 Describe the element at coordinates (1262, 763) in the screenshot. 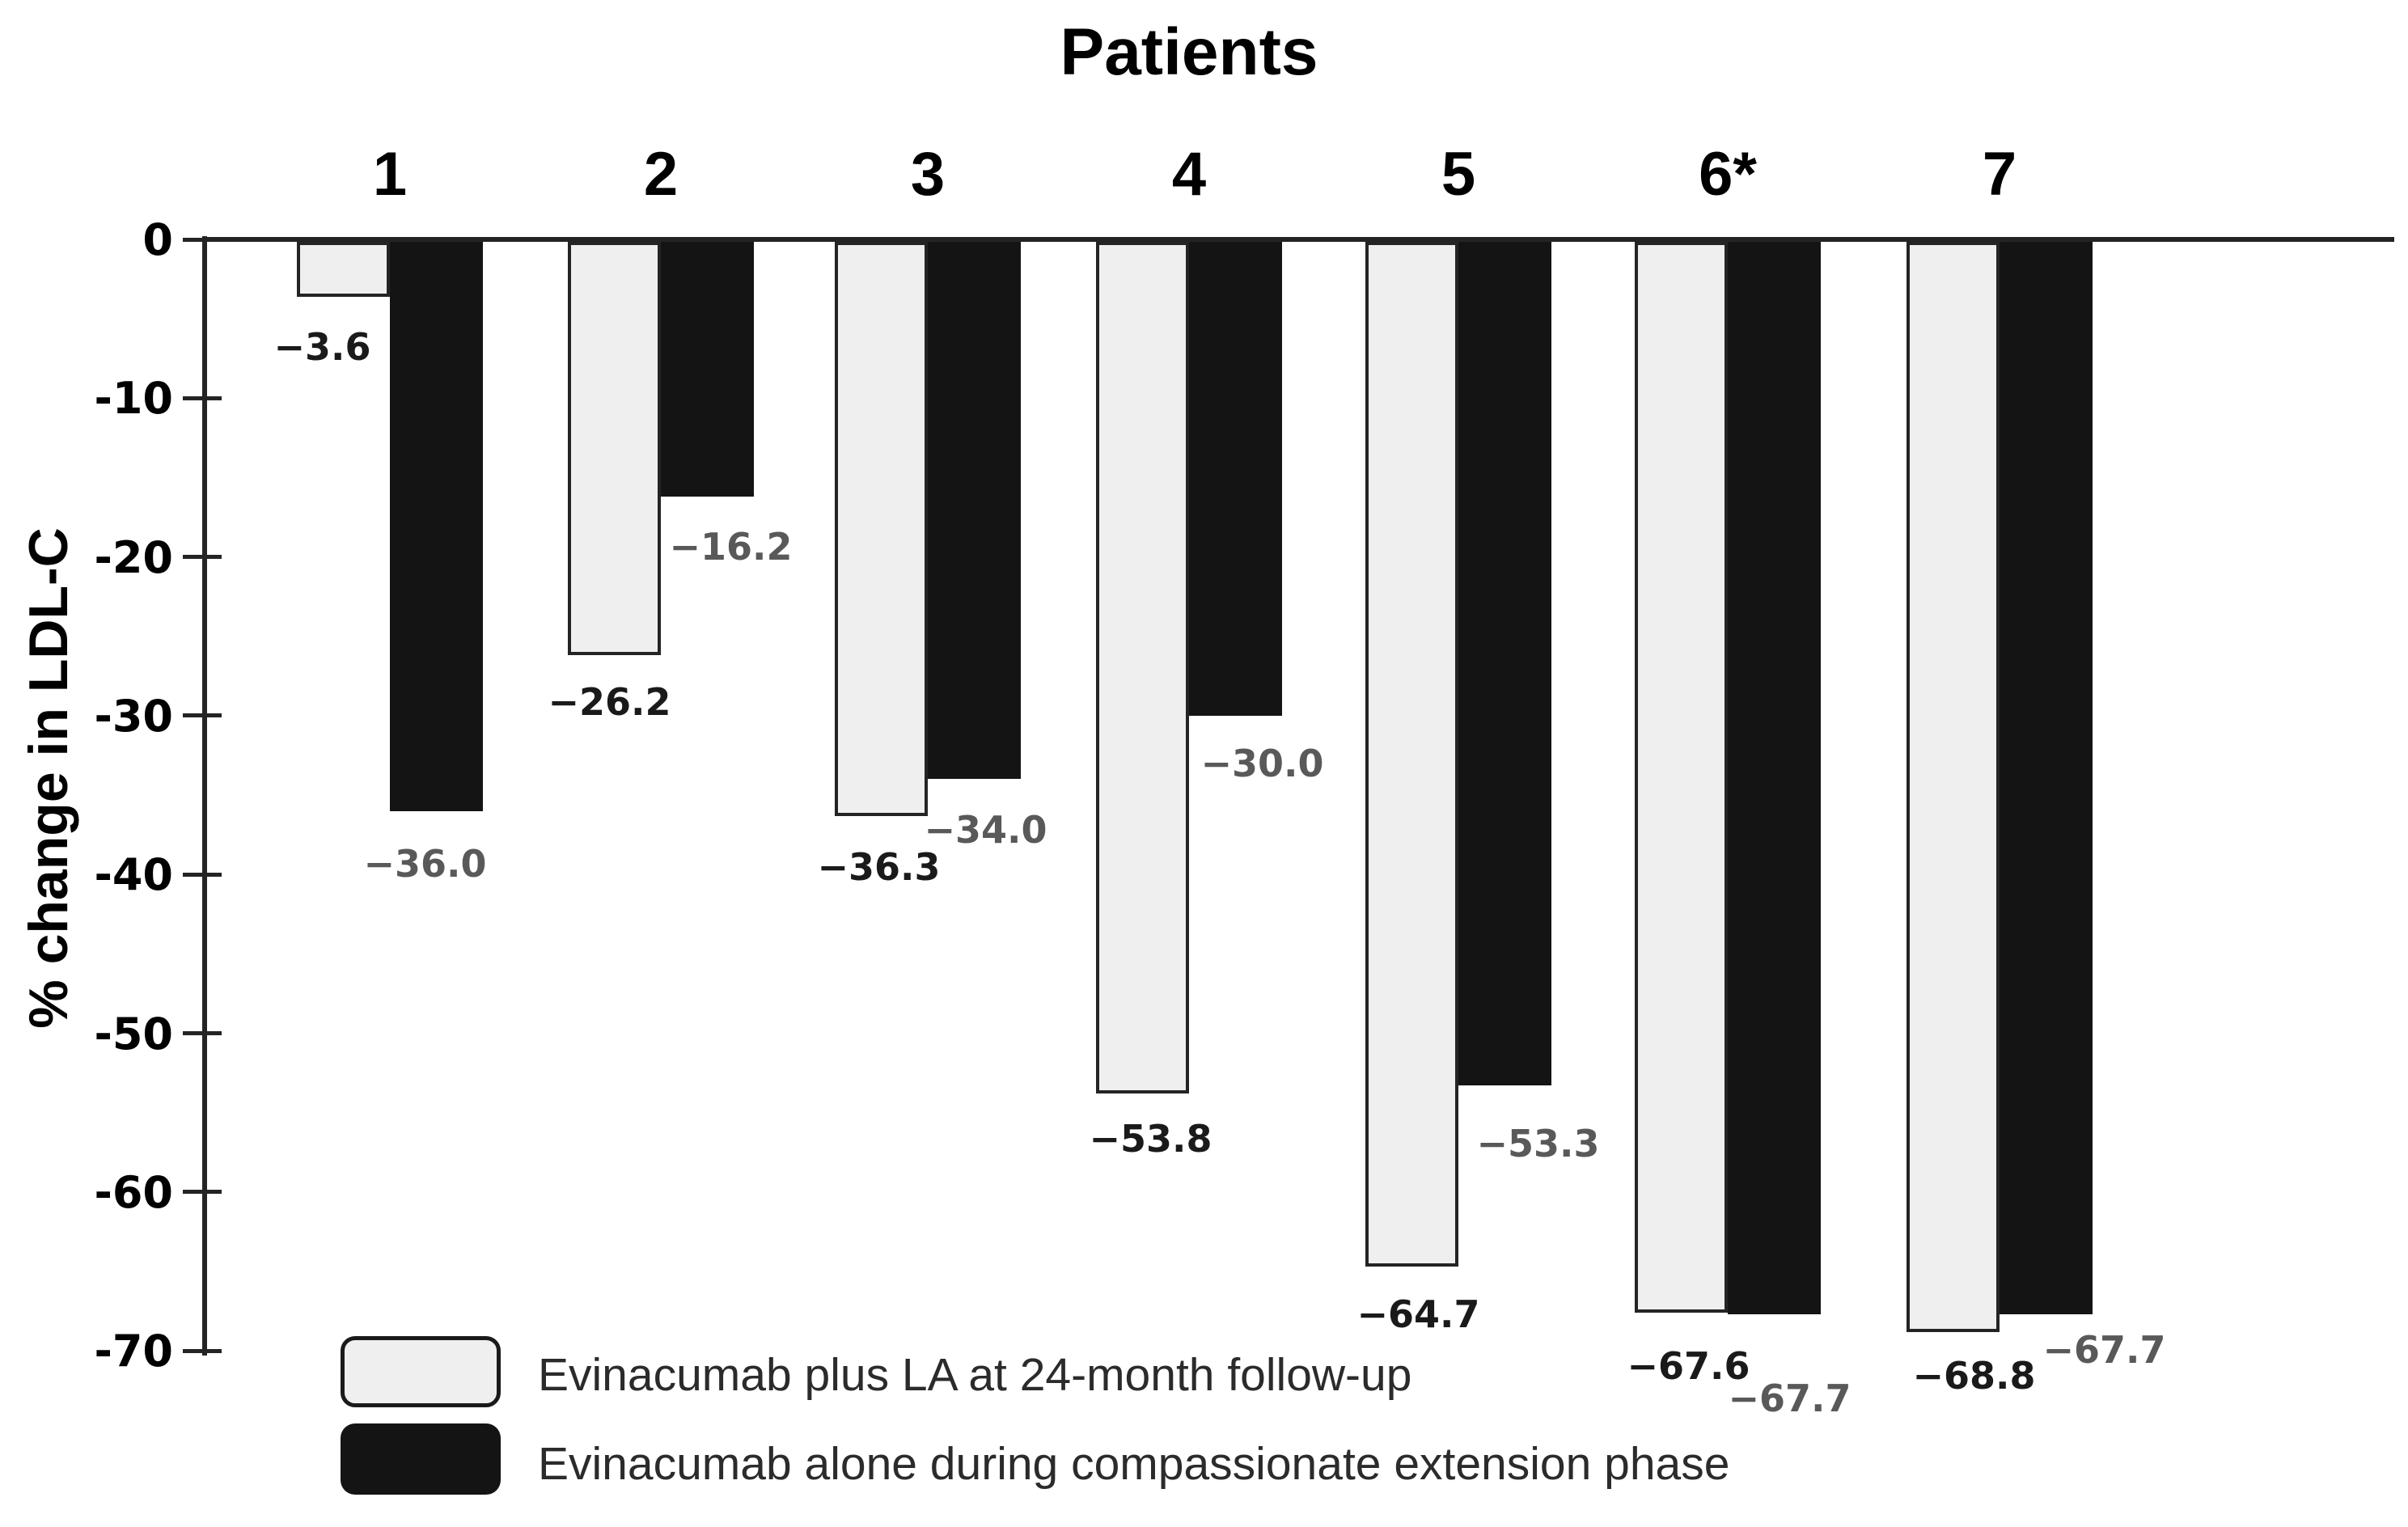

I see `bar-value-label: −30.0` at that location.